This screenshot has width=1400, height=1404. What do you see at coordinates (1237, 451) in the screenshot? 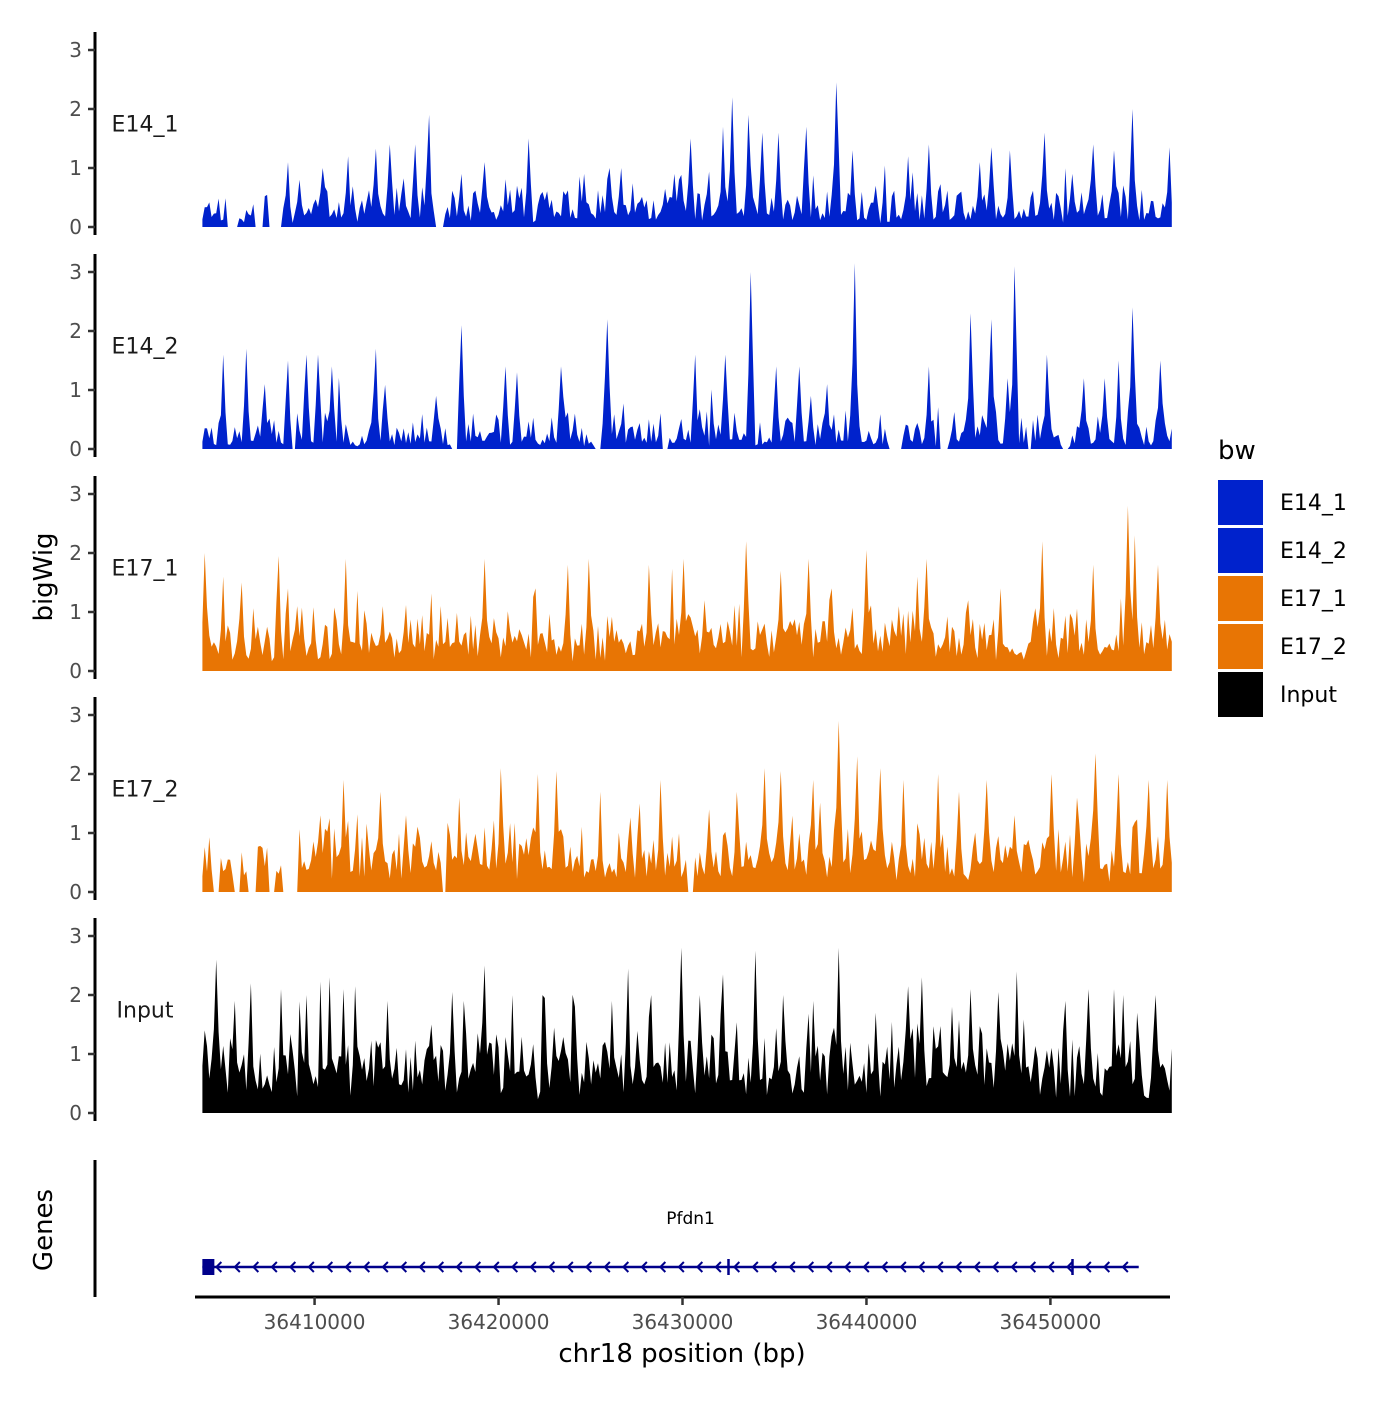
I see `legend-title: bw` at bounding box center [1237, 451].